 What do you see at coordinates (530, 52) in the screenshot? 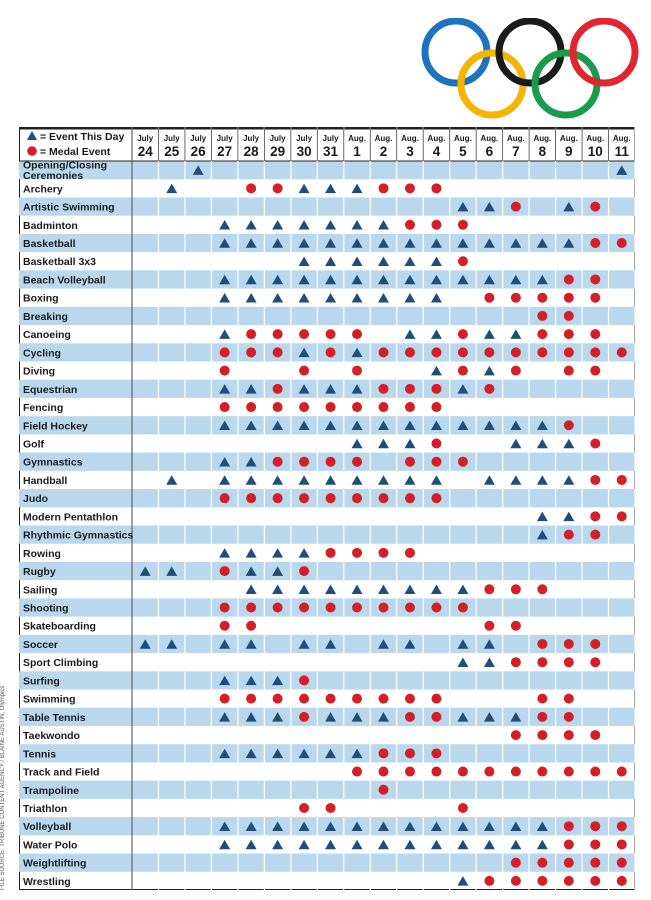
I see `black-ring-icon` at bounding box center [530, 52].